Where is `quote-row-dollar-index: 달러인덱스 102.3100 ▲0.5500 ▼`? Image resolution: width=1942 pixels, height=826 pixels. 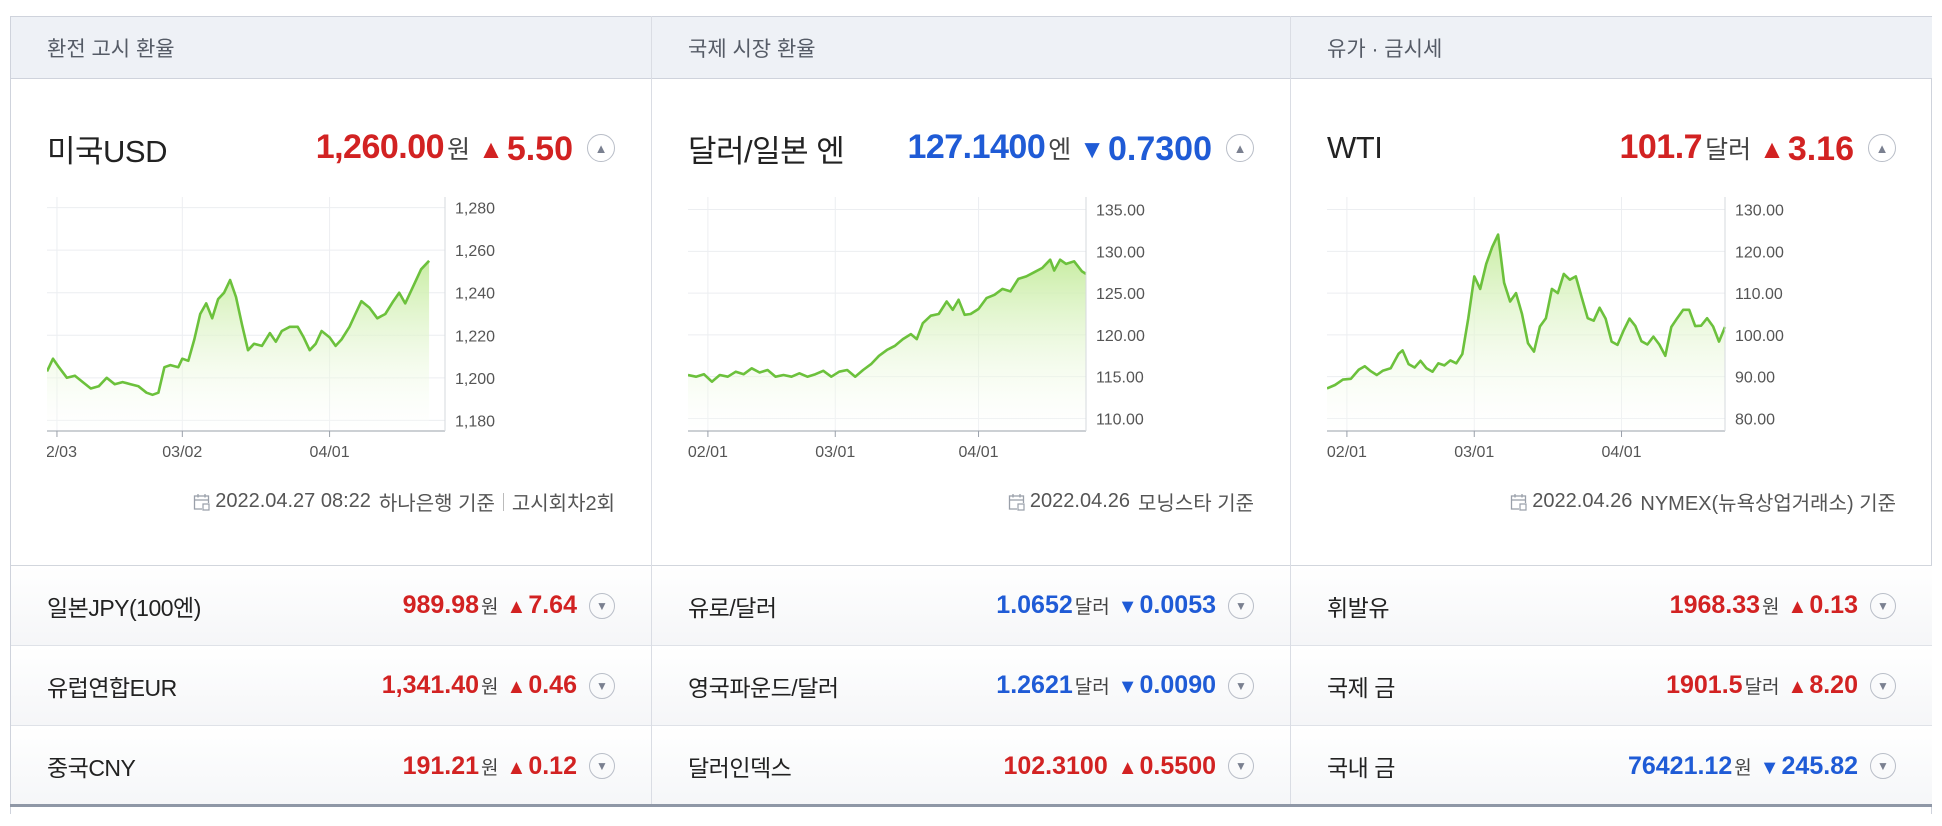 quote-row-dollar-index: 달러인덱스 102.3100 ▲0.5500 ▼ is located at coordinates (971, 766).